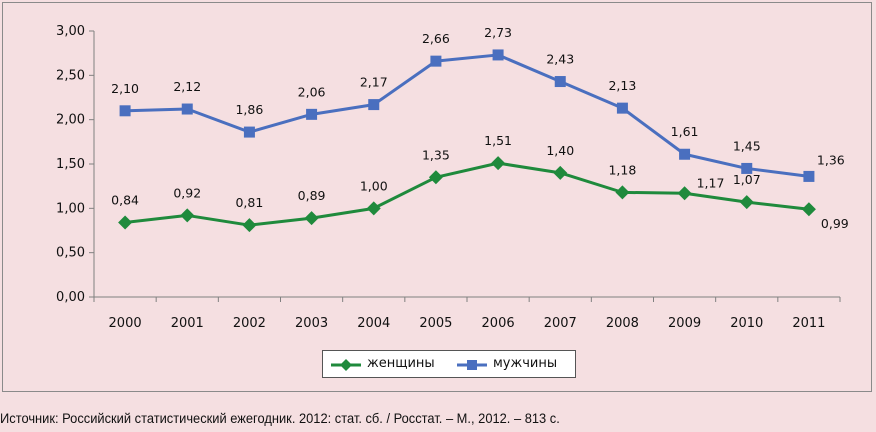 The image size is (876, 432). What do you see at coordinates (401, 363) in the screenshot?
I see `legend-label-women: женщины` at bounding box center [401, 363].